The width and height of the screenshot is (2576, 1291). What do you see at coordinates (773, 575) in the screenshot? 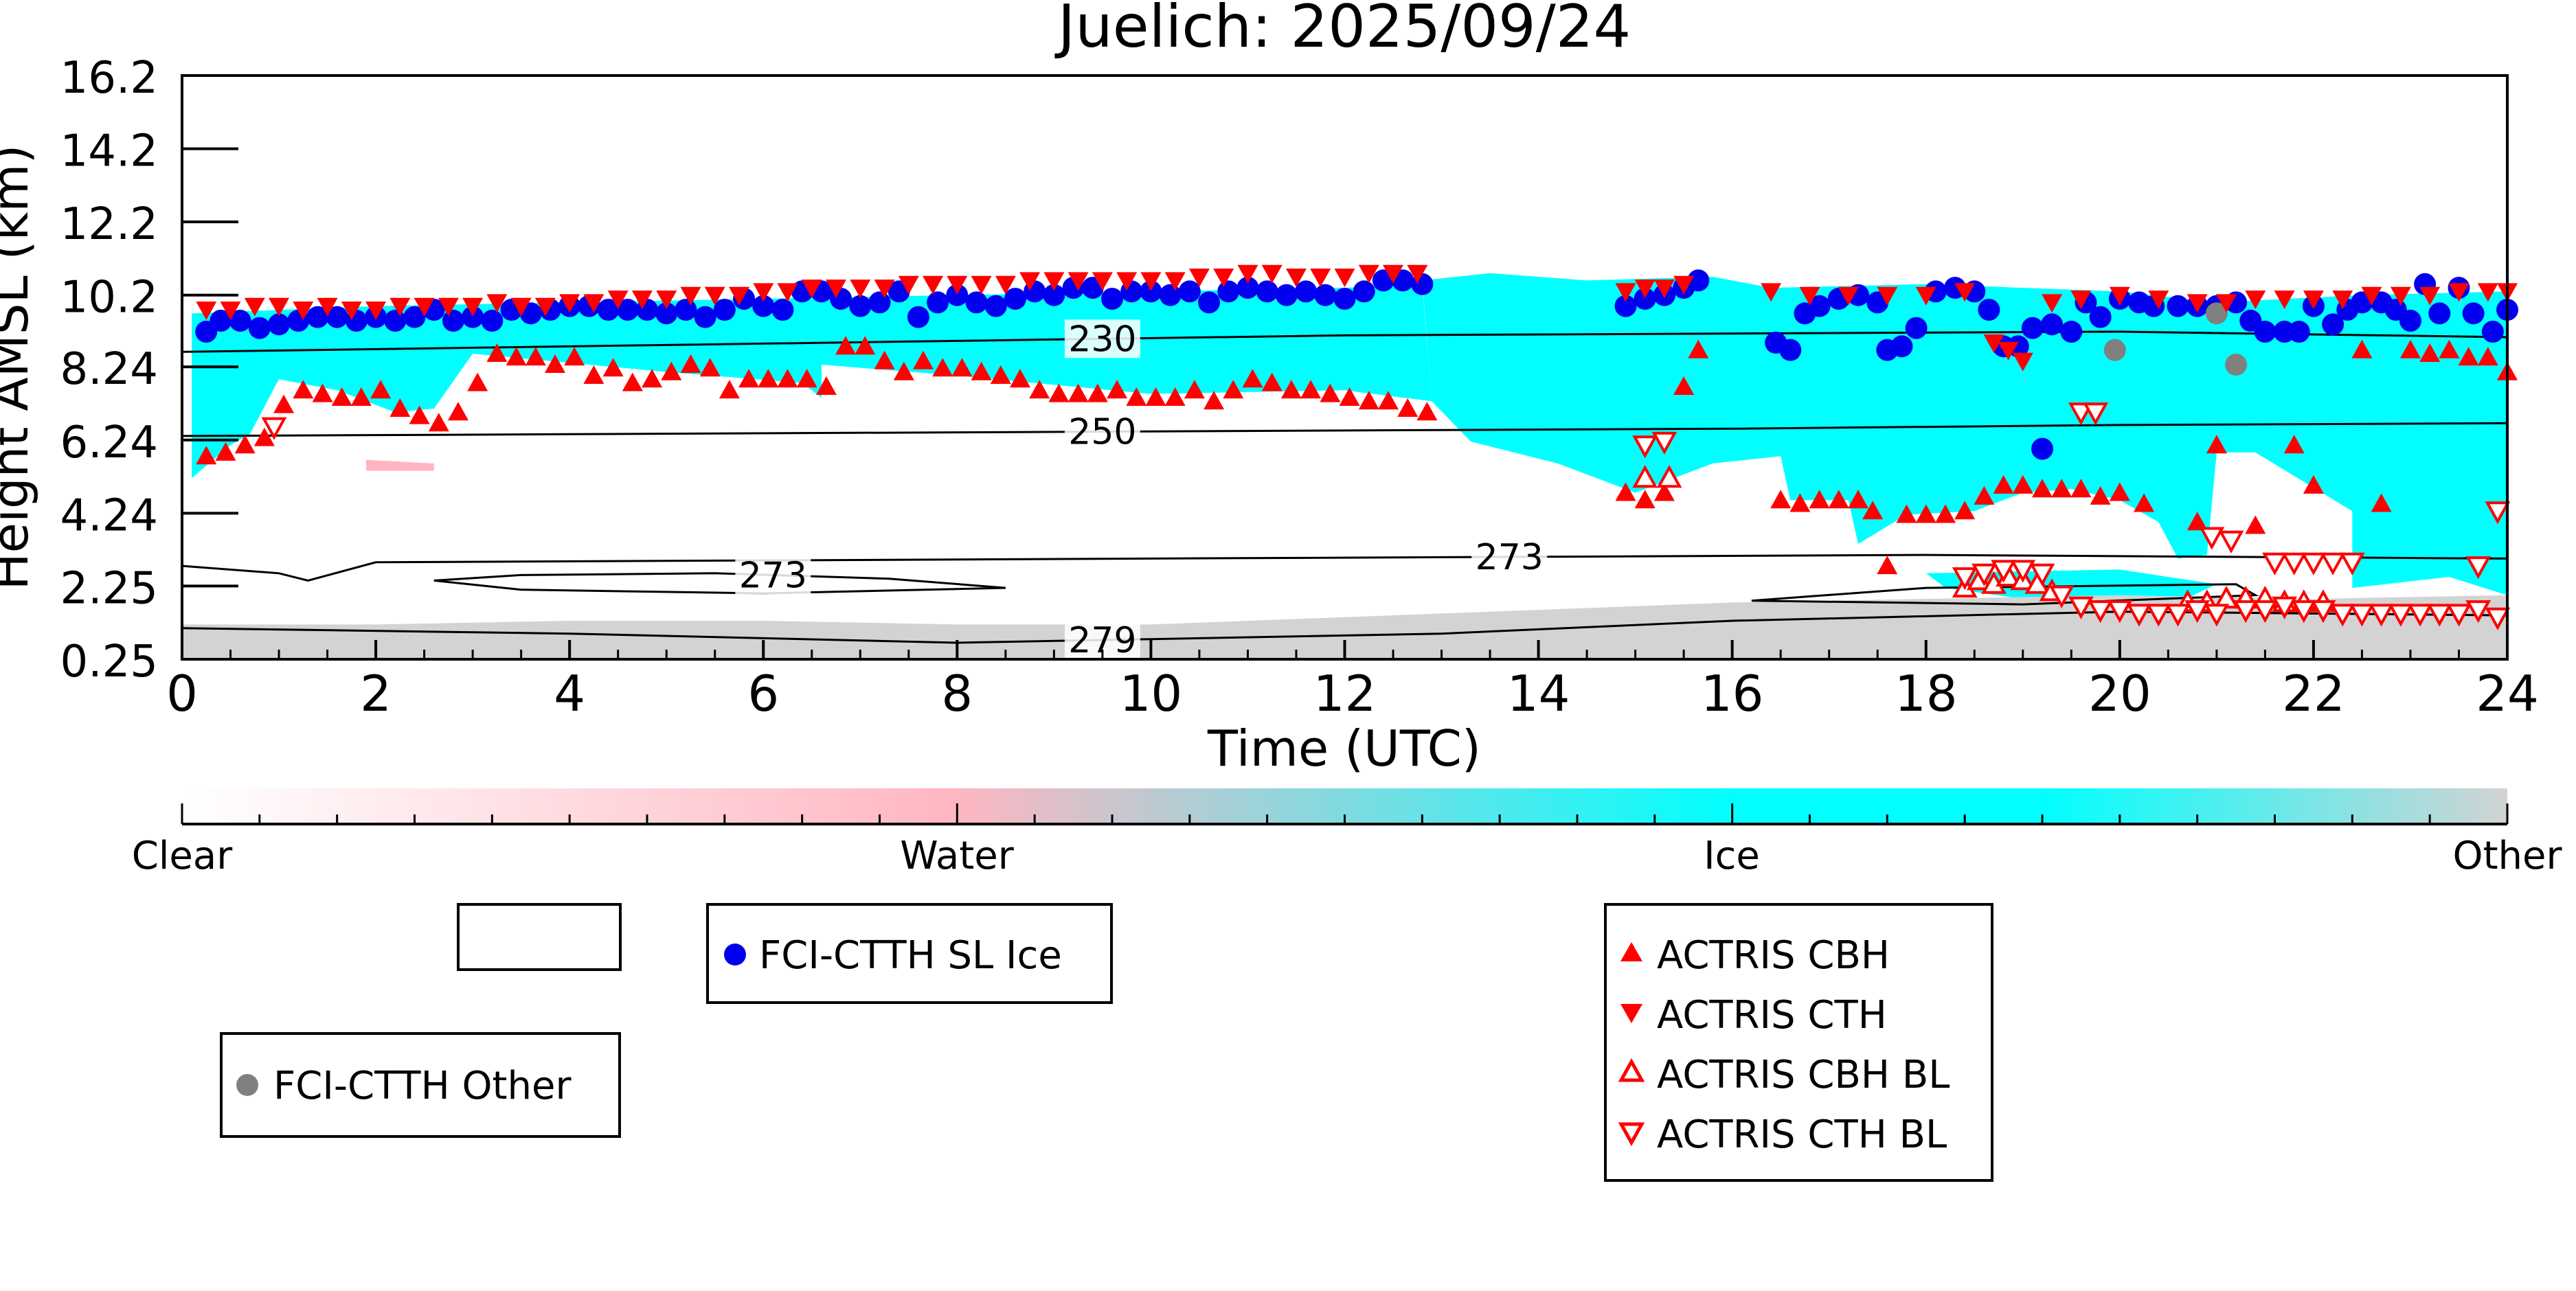
I see `contour-label-3: 273` at bounding box center [773, 575].